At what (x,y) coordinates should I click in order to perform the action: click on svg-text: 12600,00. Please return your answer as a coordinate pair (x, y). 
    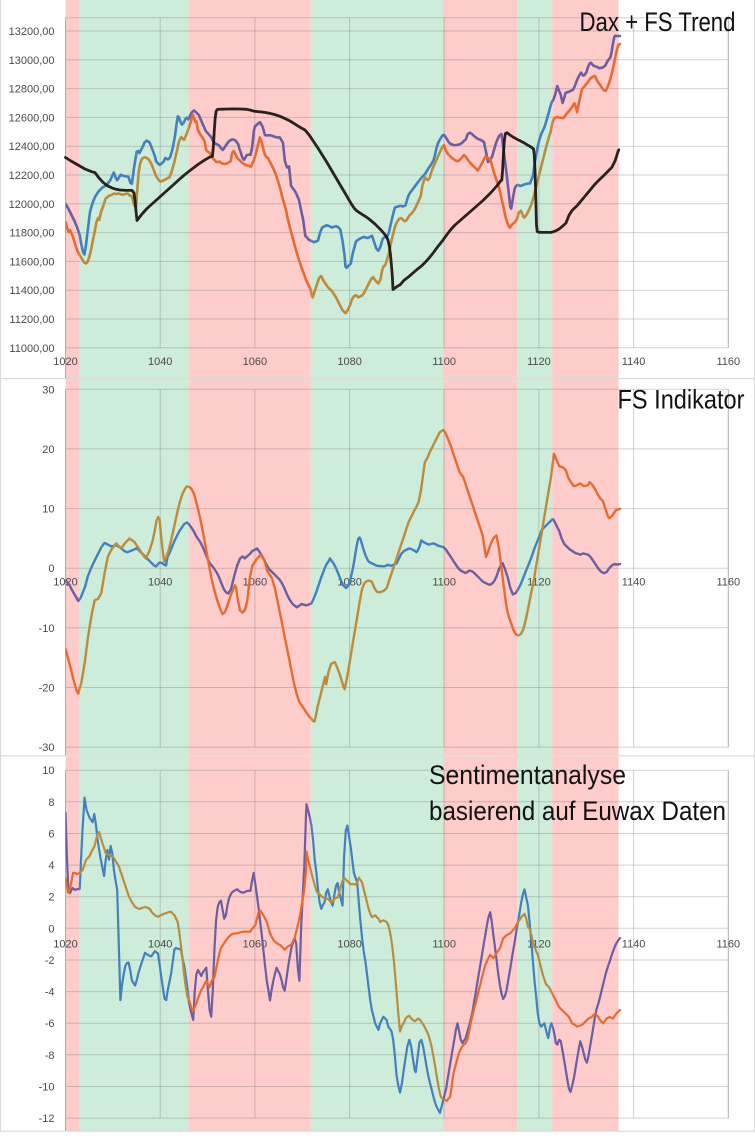
    Looking at the image, I should click on (32, 118).